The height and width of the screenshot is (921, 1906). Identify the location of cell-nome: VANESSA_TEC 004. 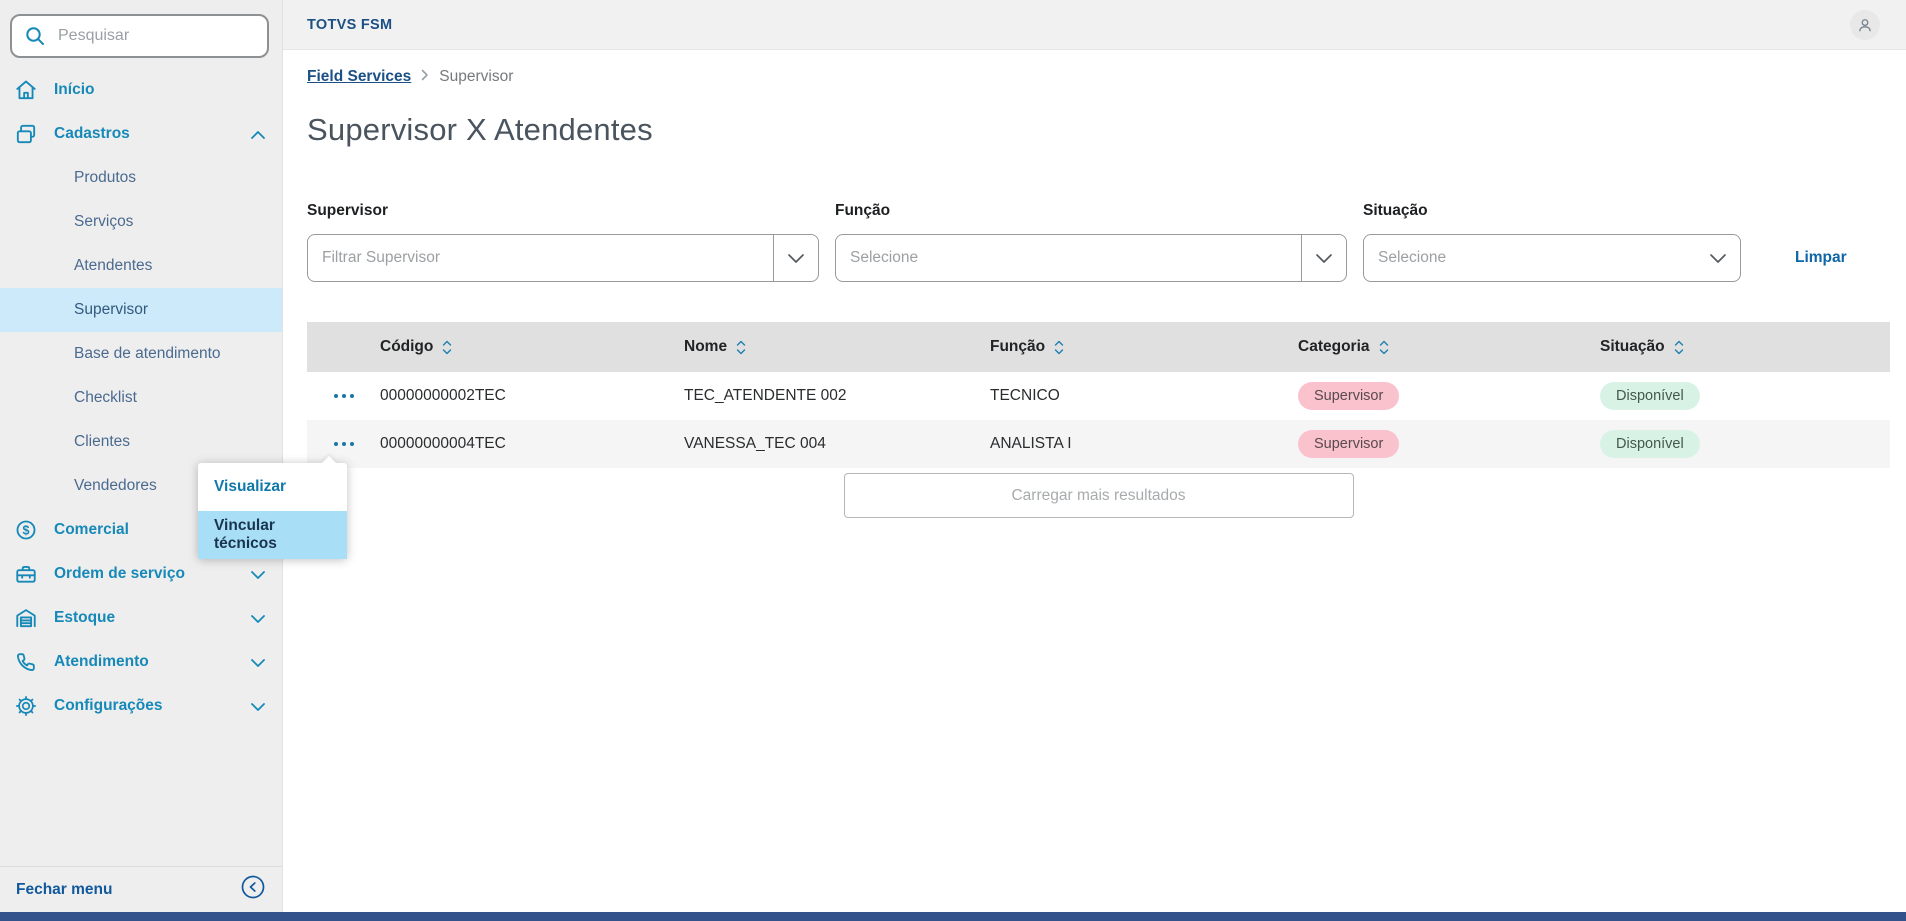
(755, 443).